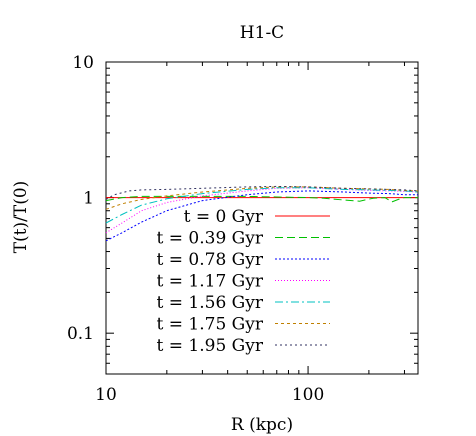 The width and height of the screenshot is (476, 436). Describe the element at coordinates (21, 217) in the screenshot. I see `y-axis-label: T(t)/T(0)` at that location.